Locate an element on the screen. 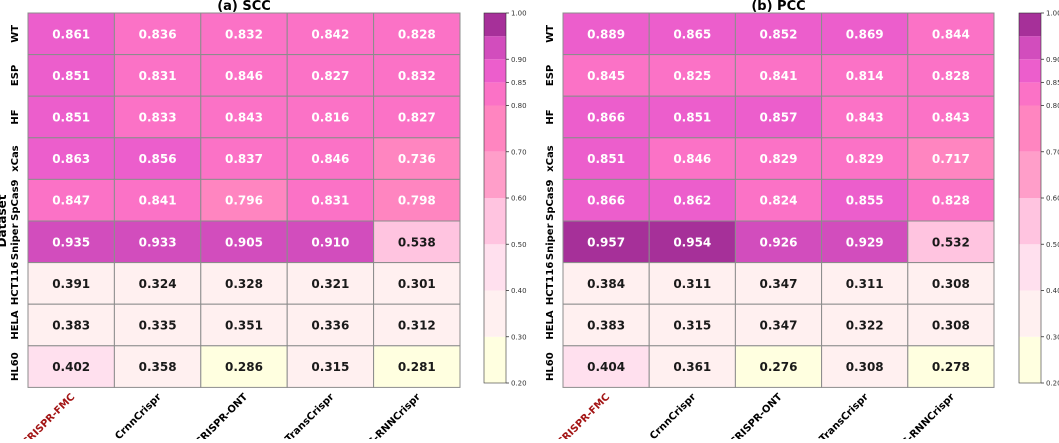  column-tick-label: TransCrispr is located at coordinates (309, 415).